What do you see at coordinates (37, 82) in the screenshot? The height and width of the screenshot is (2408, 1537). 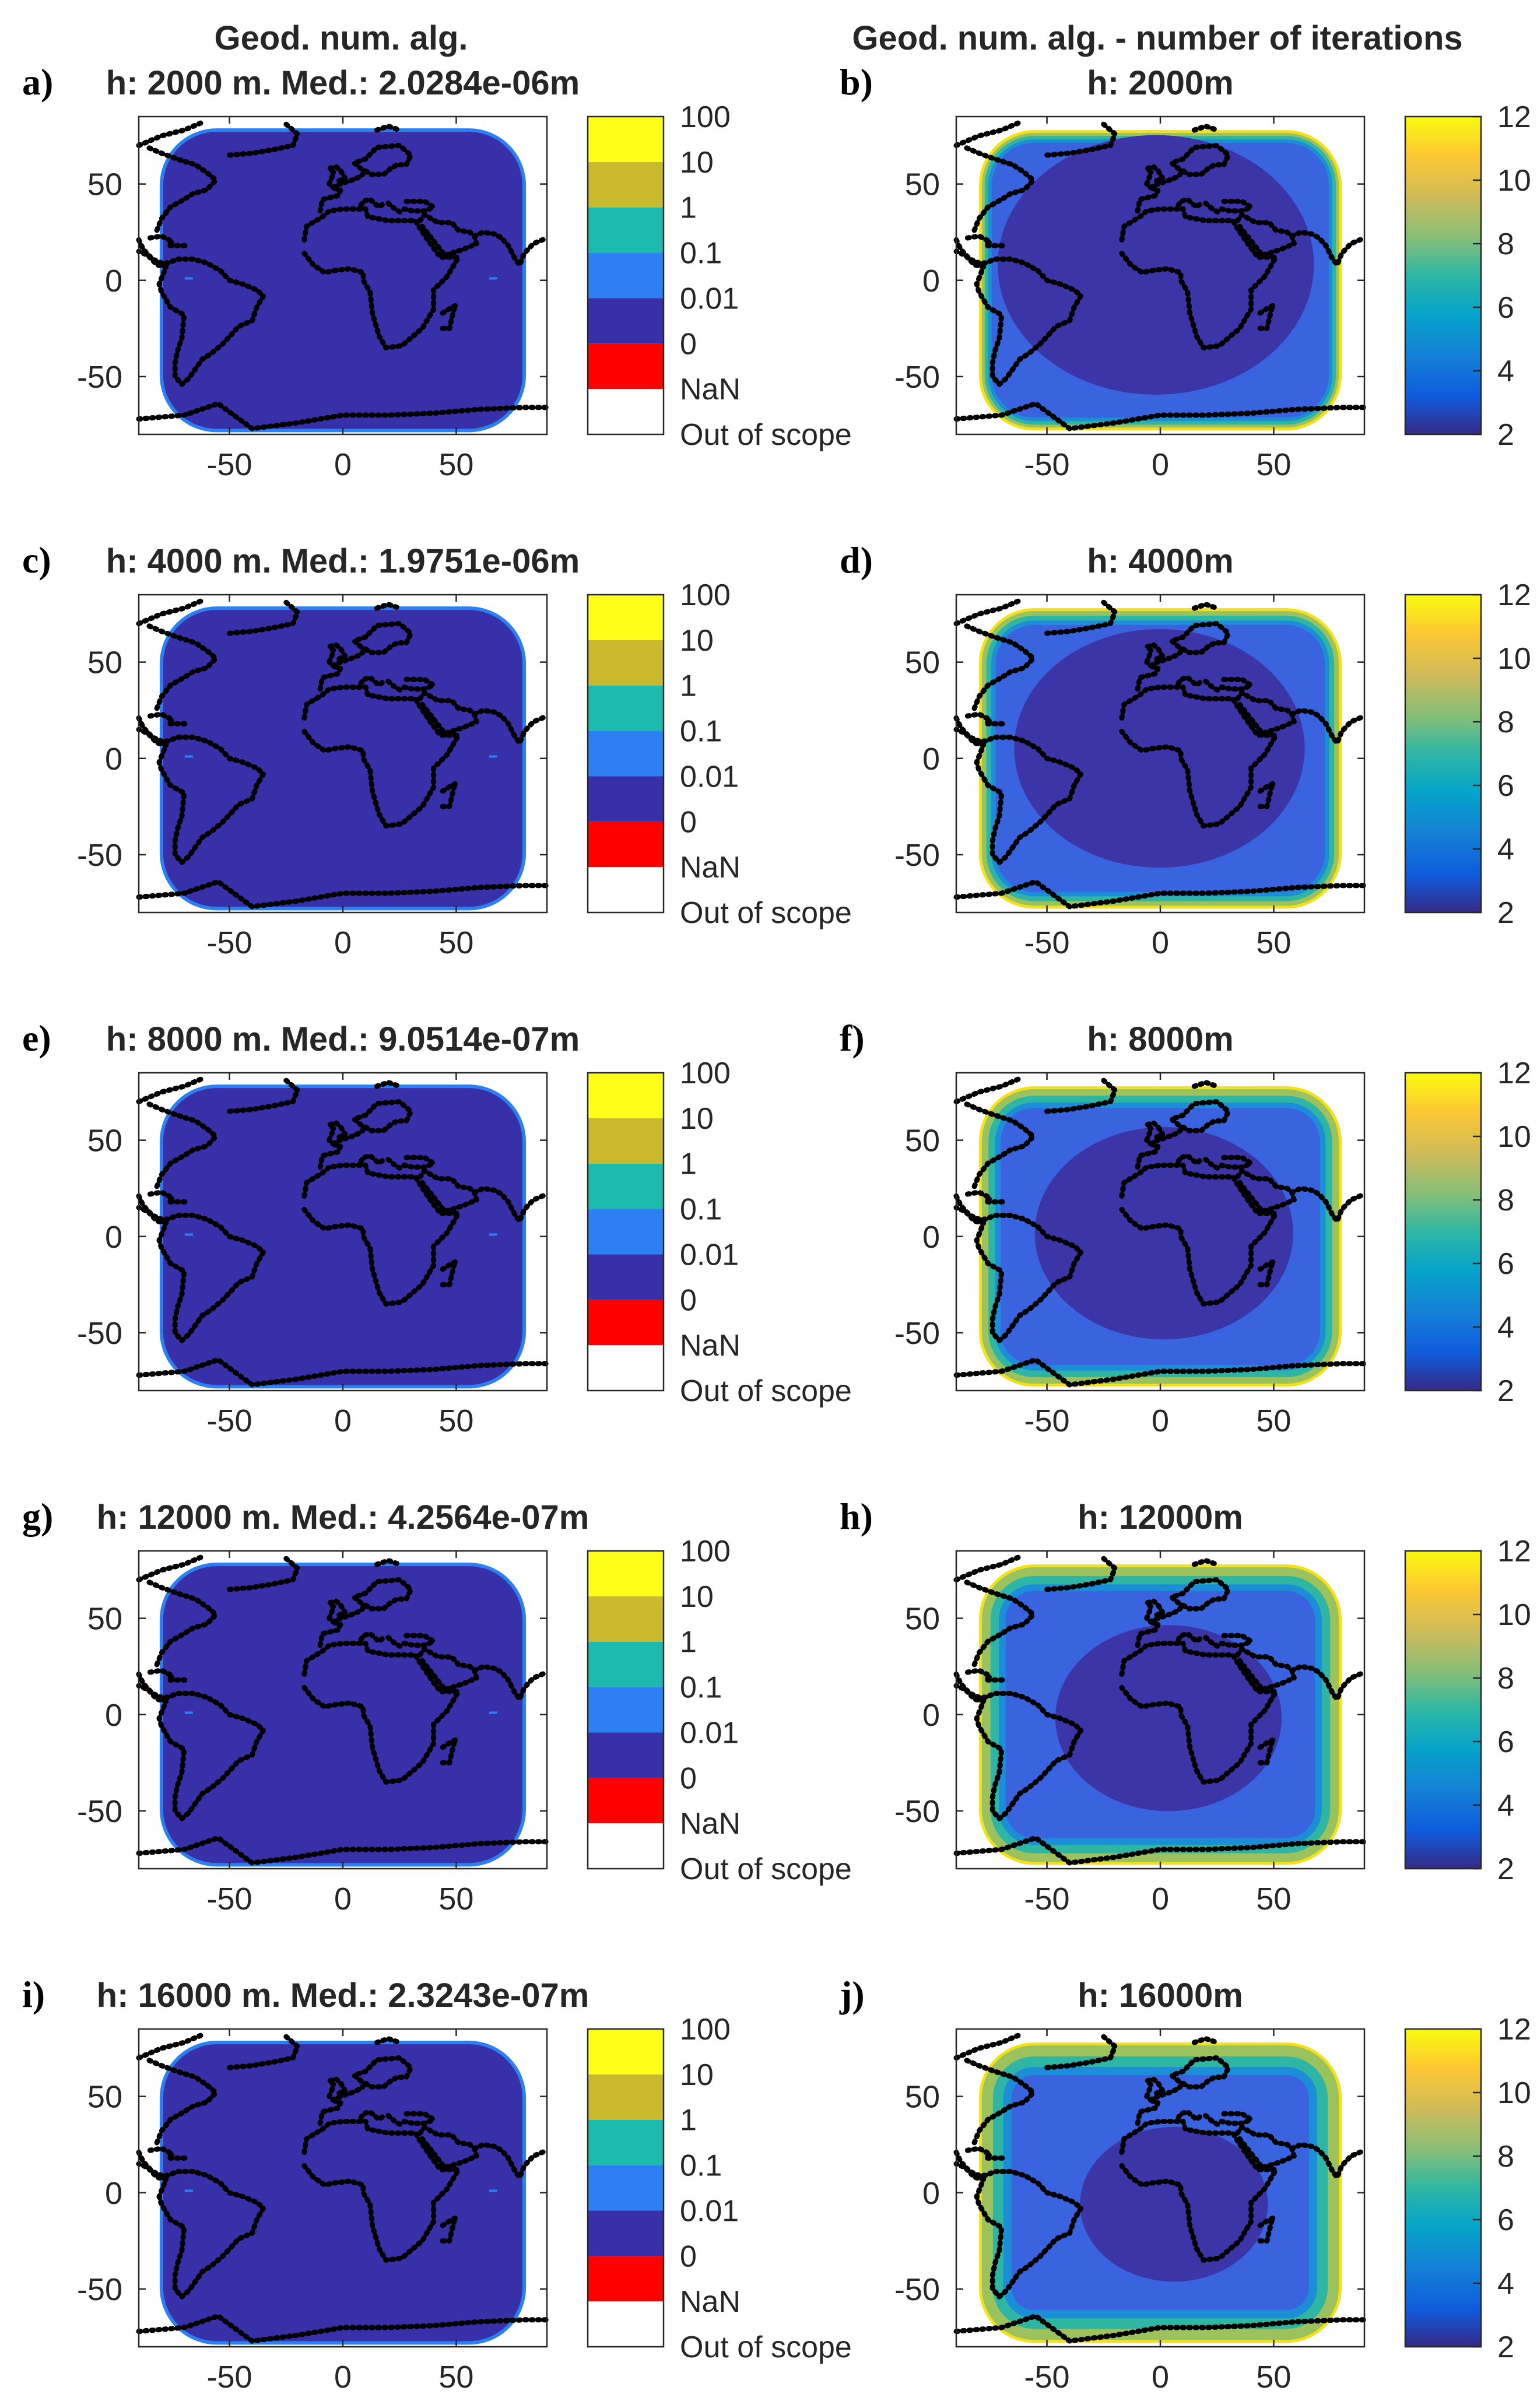 I see `panel-label: a)` at bounding box center [37, 82].